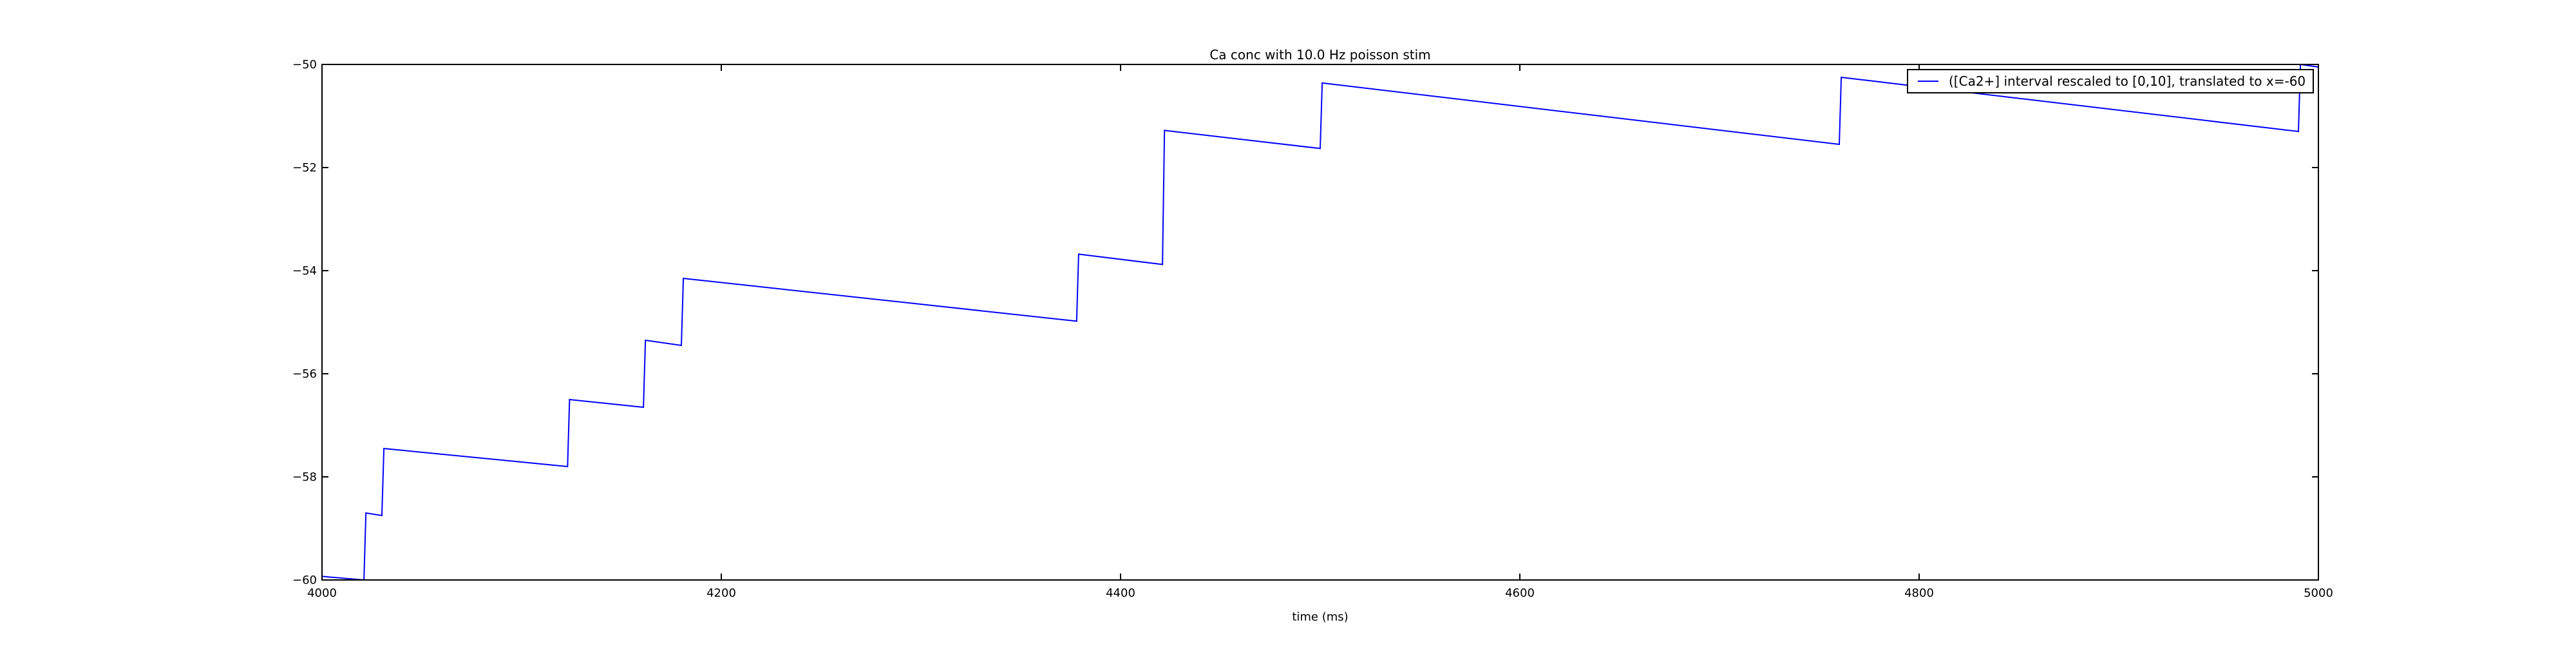 The image size is (2576, 647). Describe the element at coordinates (1319, 55) in the screenshot. I see `chart-title: Ca conc with 10.0 Hz poisson stim` at that location.